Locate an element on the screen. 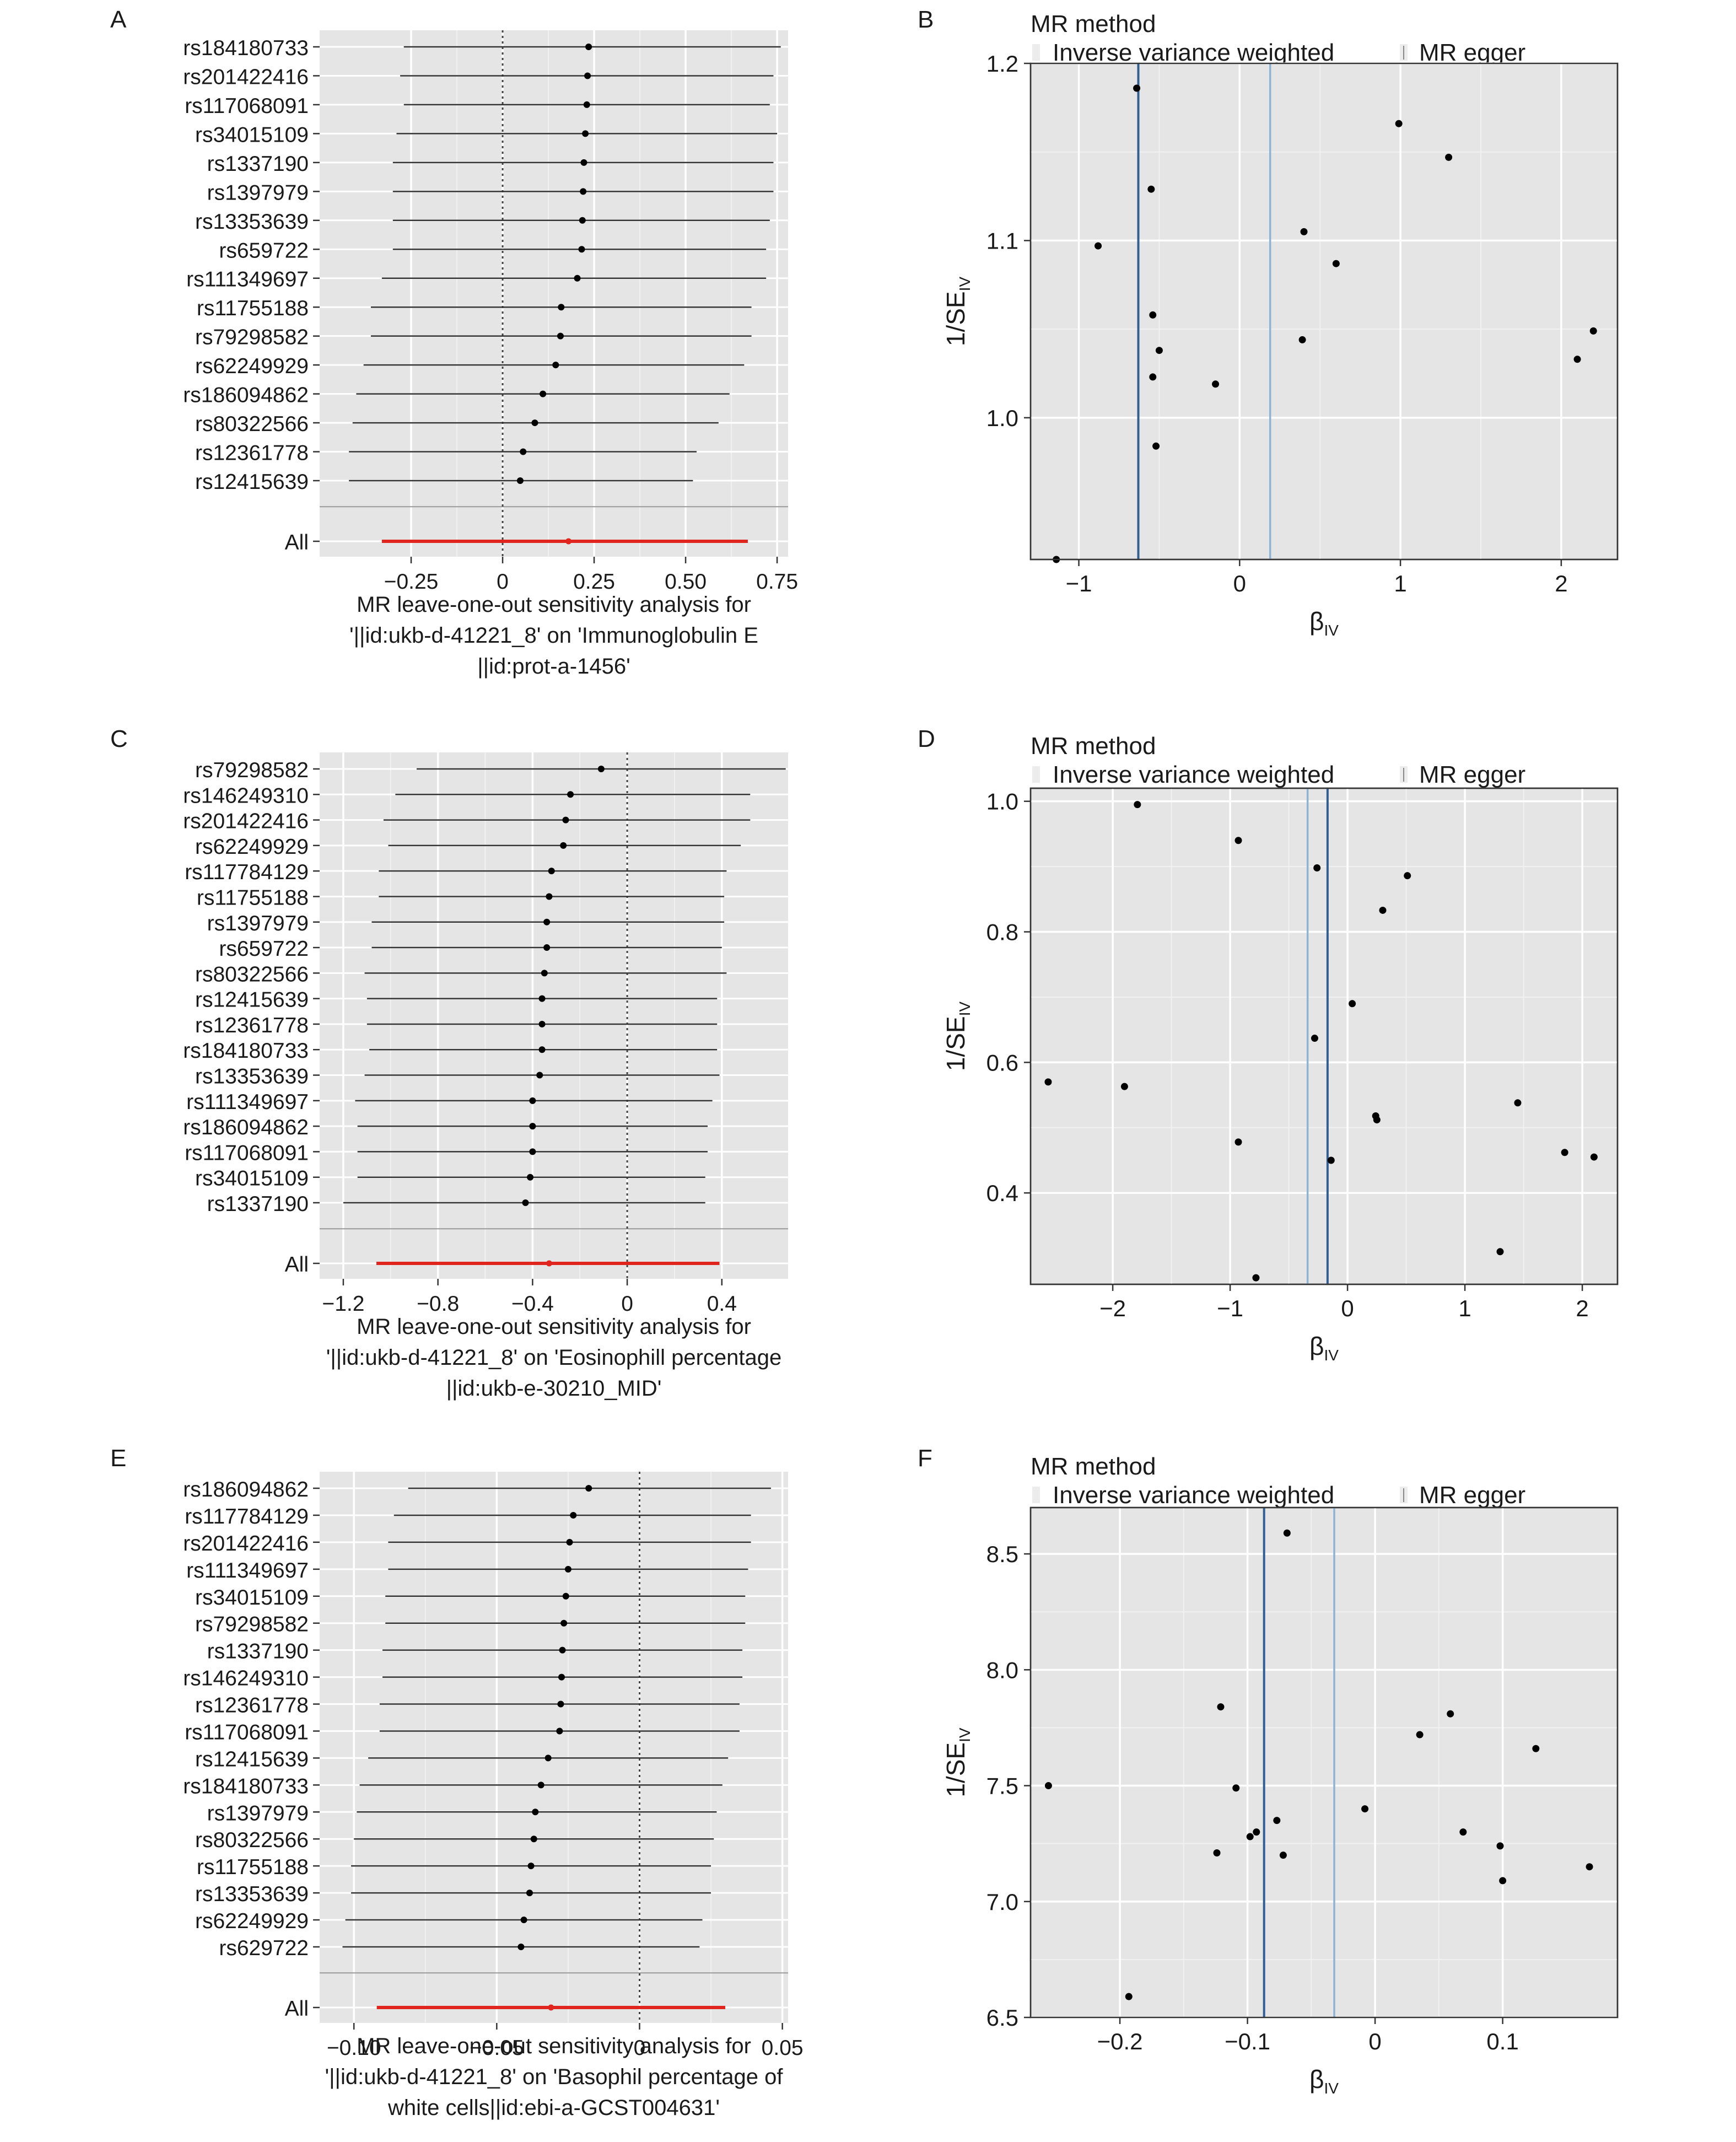 Image resolution: width=1736 pixels, height=2142 pixels. y-tick-label: 1.1 is located at coordinates (1002, 241).